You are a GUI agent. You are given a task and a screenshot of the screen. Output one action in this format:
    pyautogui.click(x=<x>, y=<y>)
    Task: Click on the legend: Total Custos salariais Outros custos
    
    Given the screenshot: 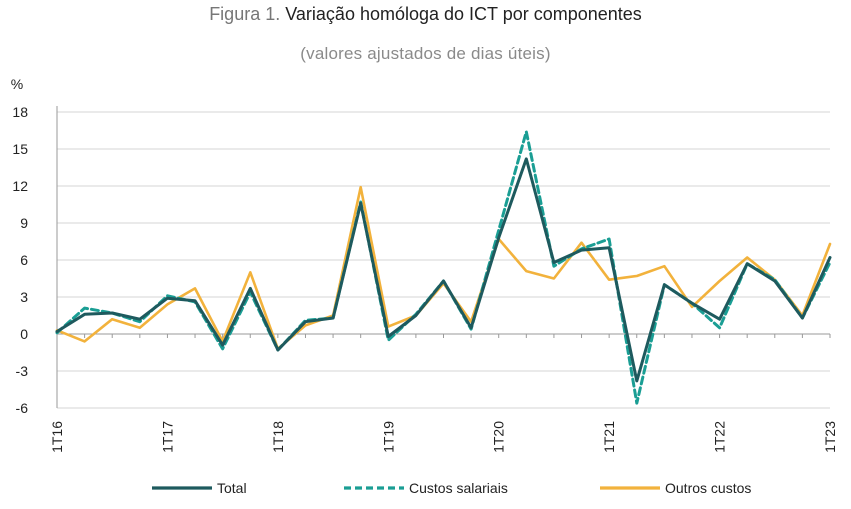 What is the action you would take?
    pyautogui.click(x=451, y=488)
    